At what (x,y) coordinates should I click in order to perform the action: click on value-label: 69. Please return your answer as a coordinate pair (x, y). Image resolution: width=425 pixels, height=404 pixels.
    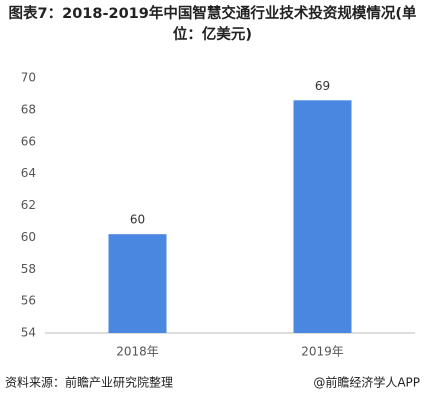
    Looking at the image, I should click on (322, 86).